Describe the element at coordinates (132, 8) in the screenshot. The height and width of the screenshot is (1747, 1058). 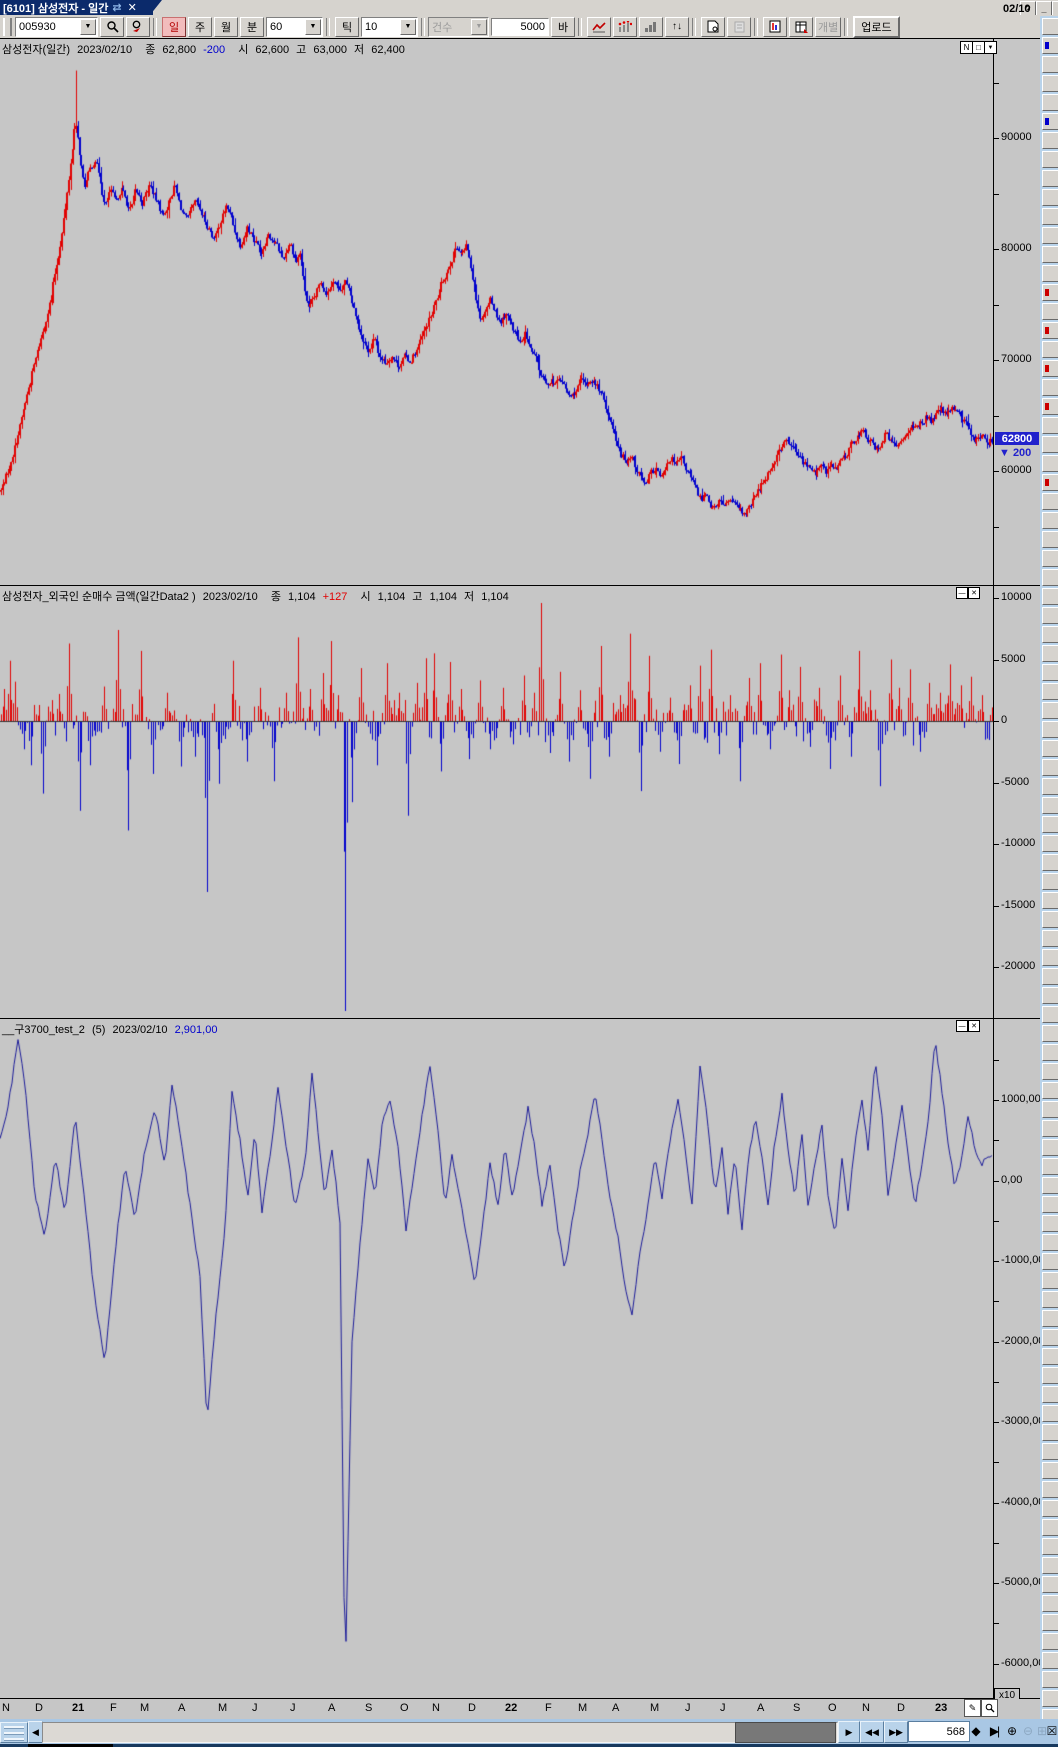
I see `tab-close-icon: ✕` at that location.